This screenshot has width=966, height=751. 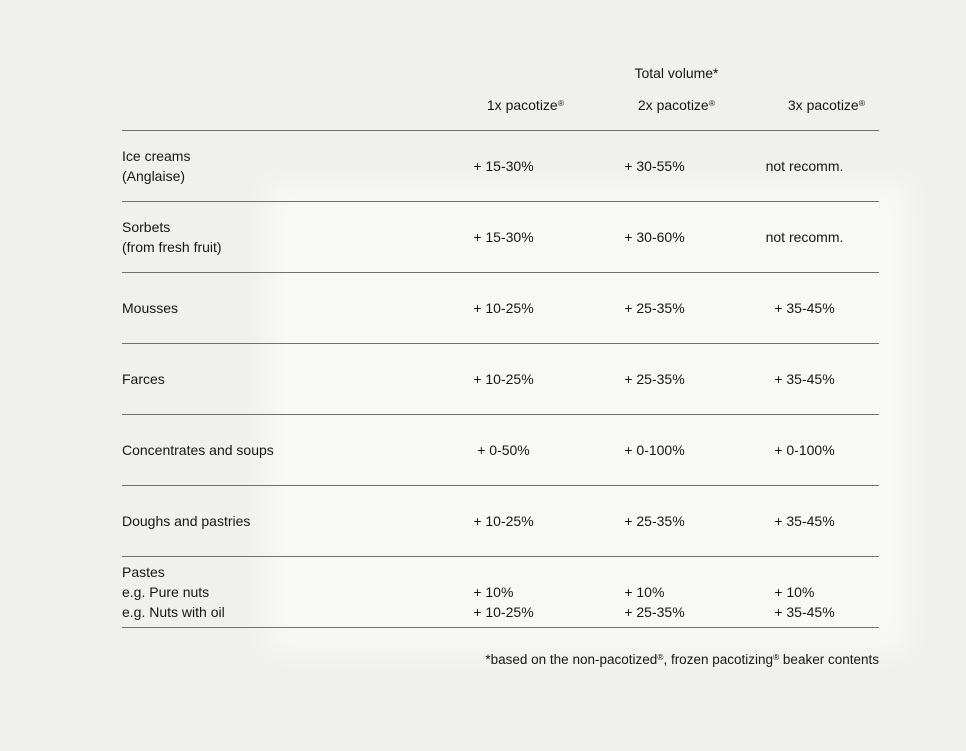 I want to click on column-header-row: 1x pacotize® 2x pacotize® 3x pacotize®, so click(x=500, y=106).